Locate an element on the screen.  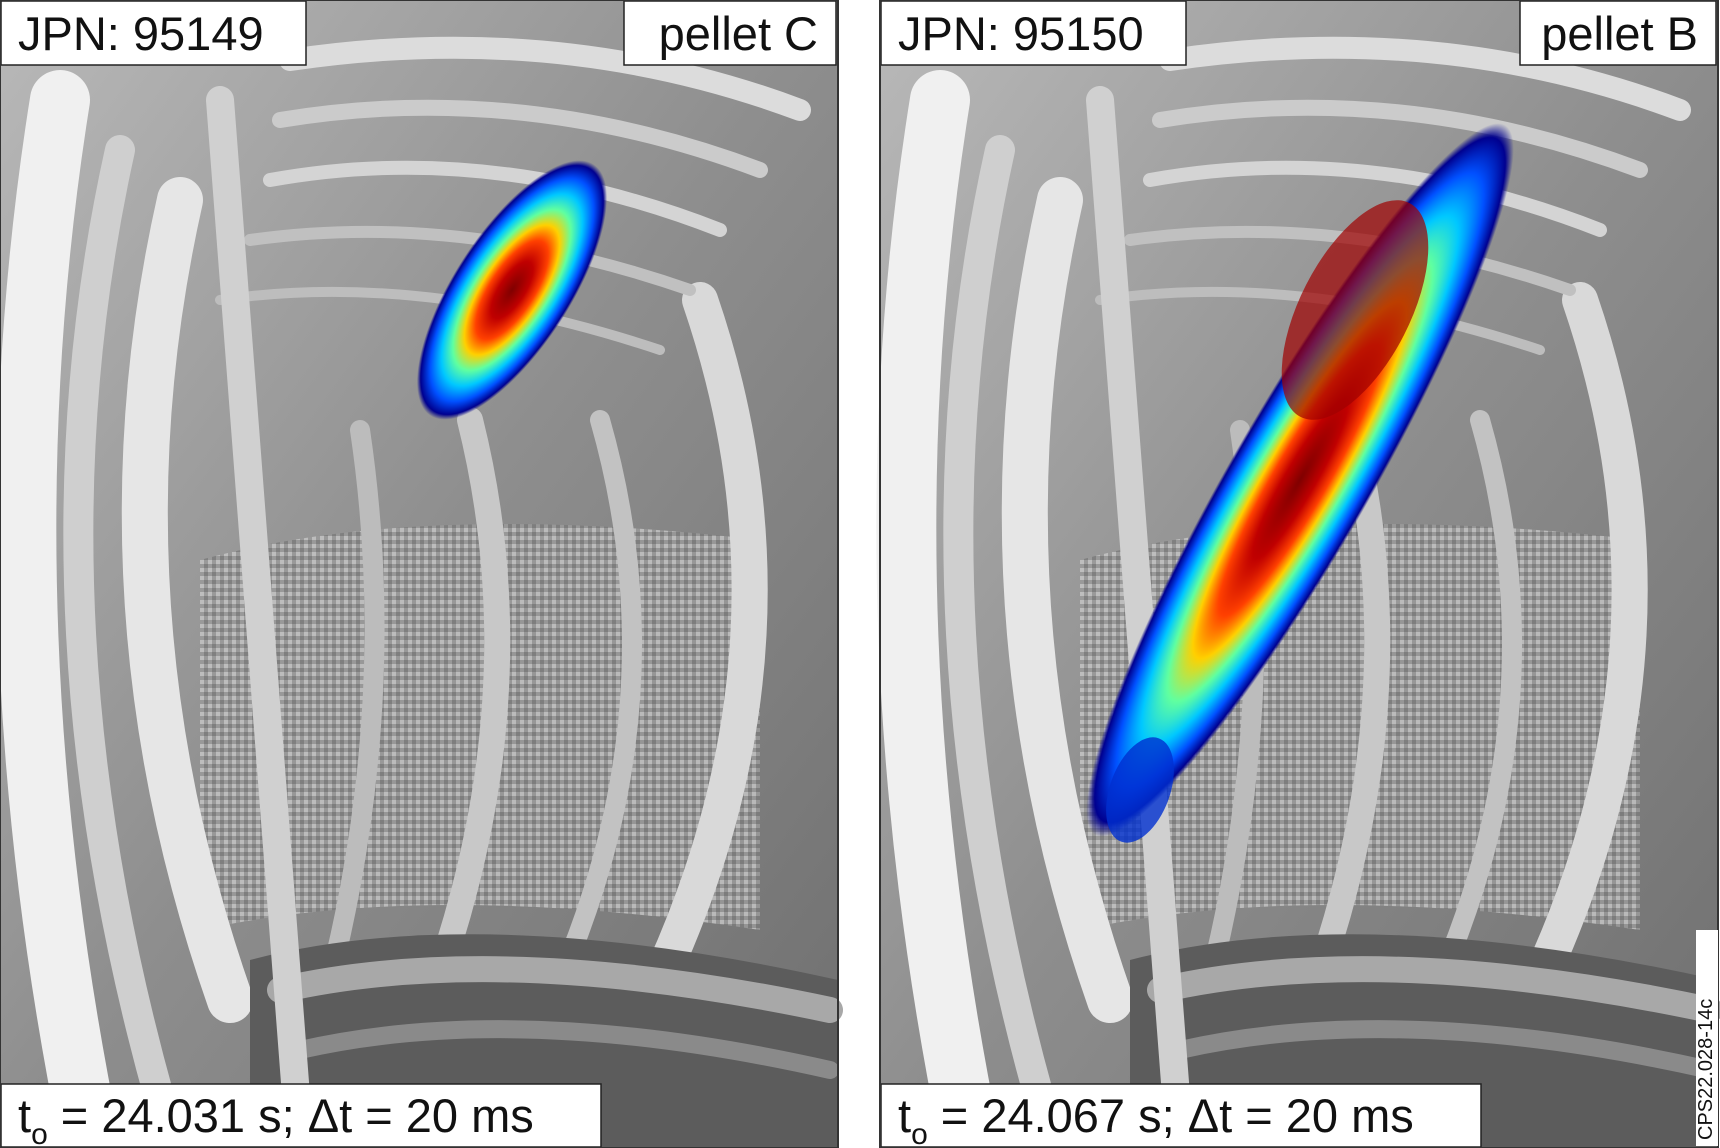
pulse-label: JPN: 95150 is located at coordinates (1021, 33).